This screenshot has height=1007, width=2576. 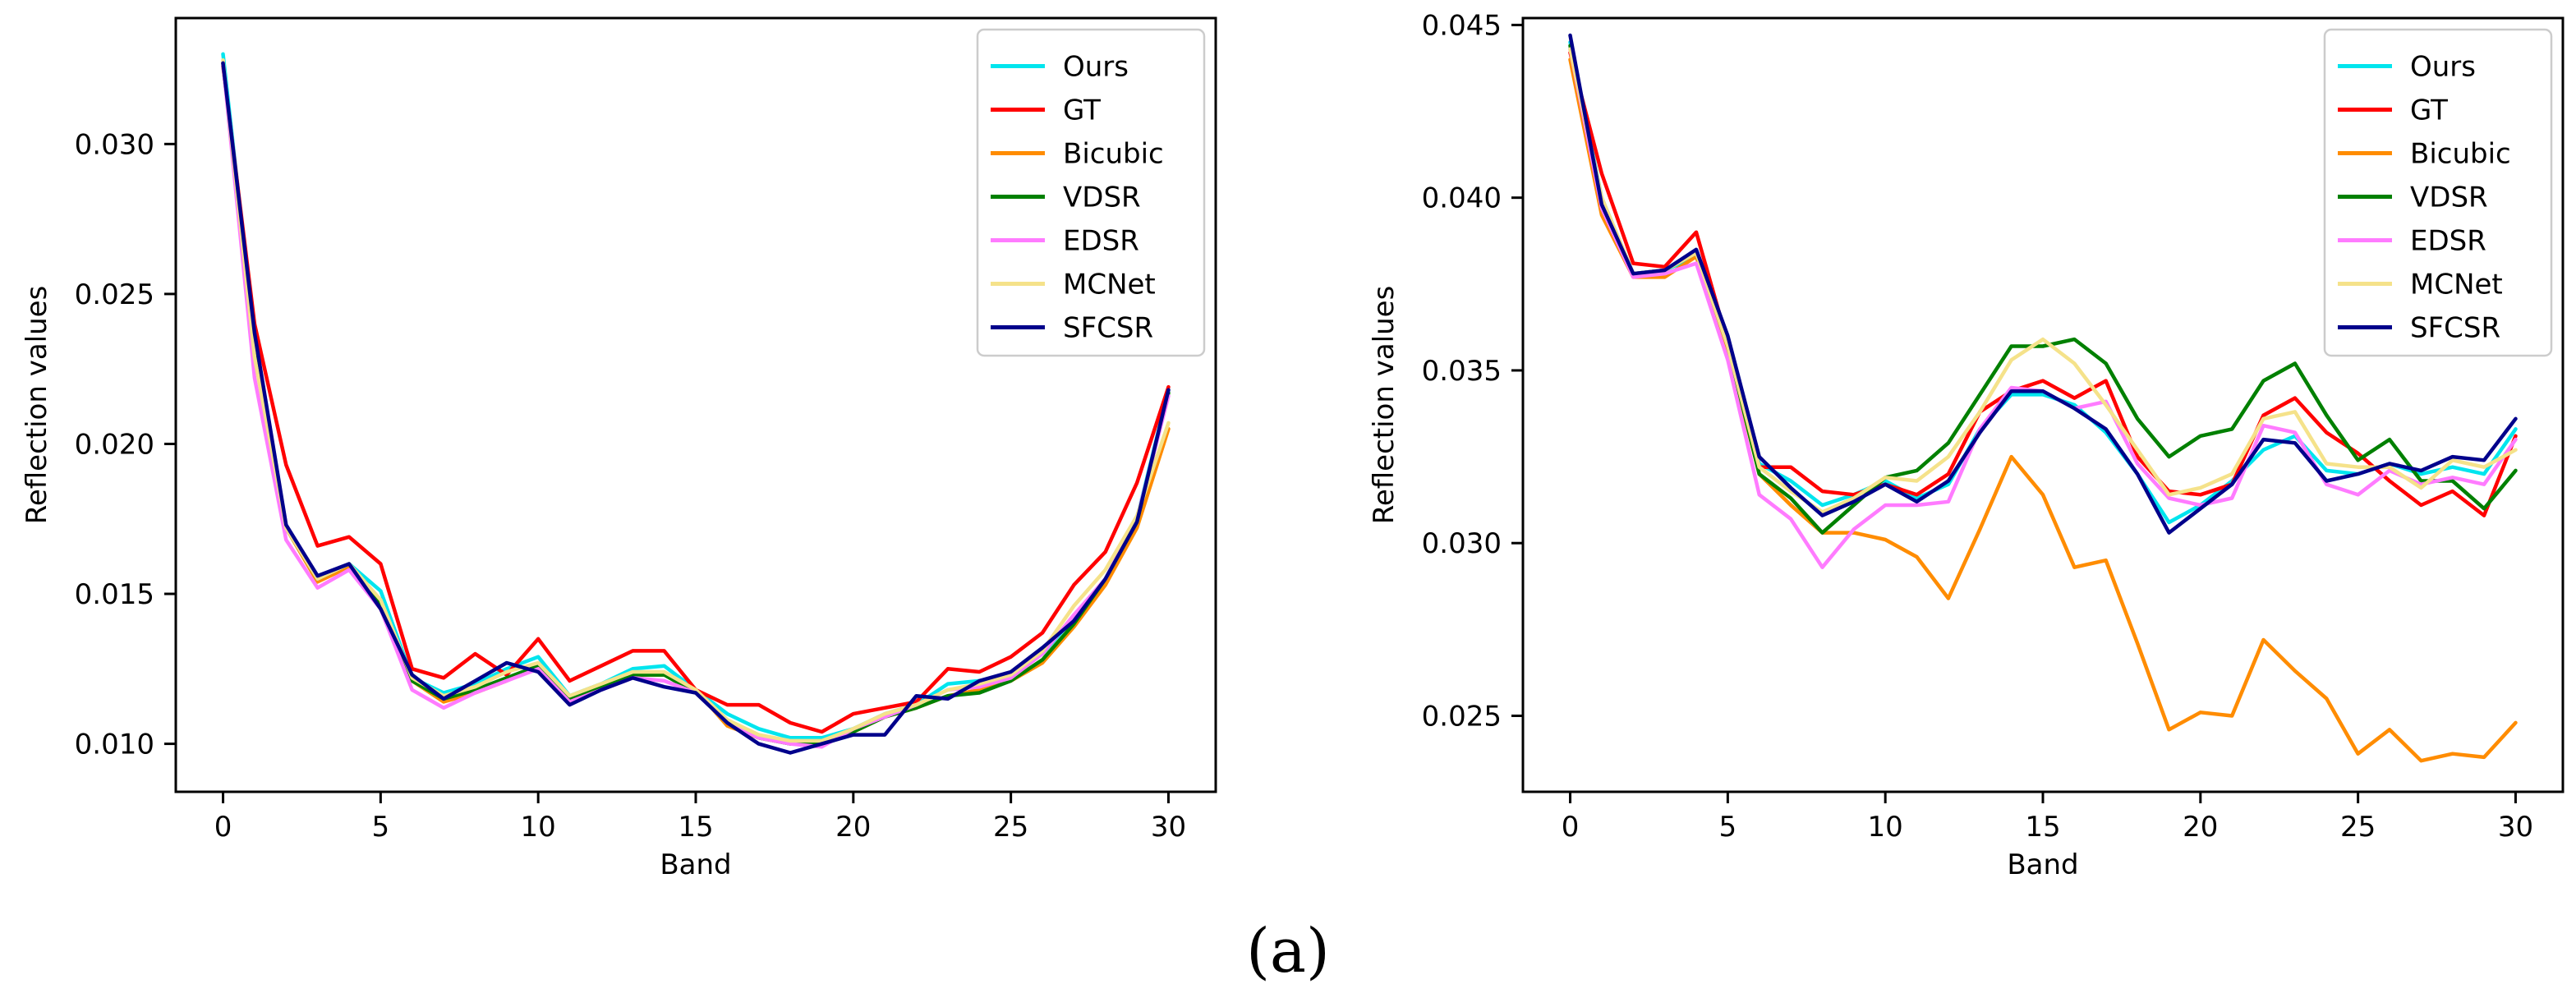 I want to click on figure-caption: (a), so click(x=1288, y=951).